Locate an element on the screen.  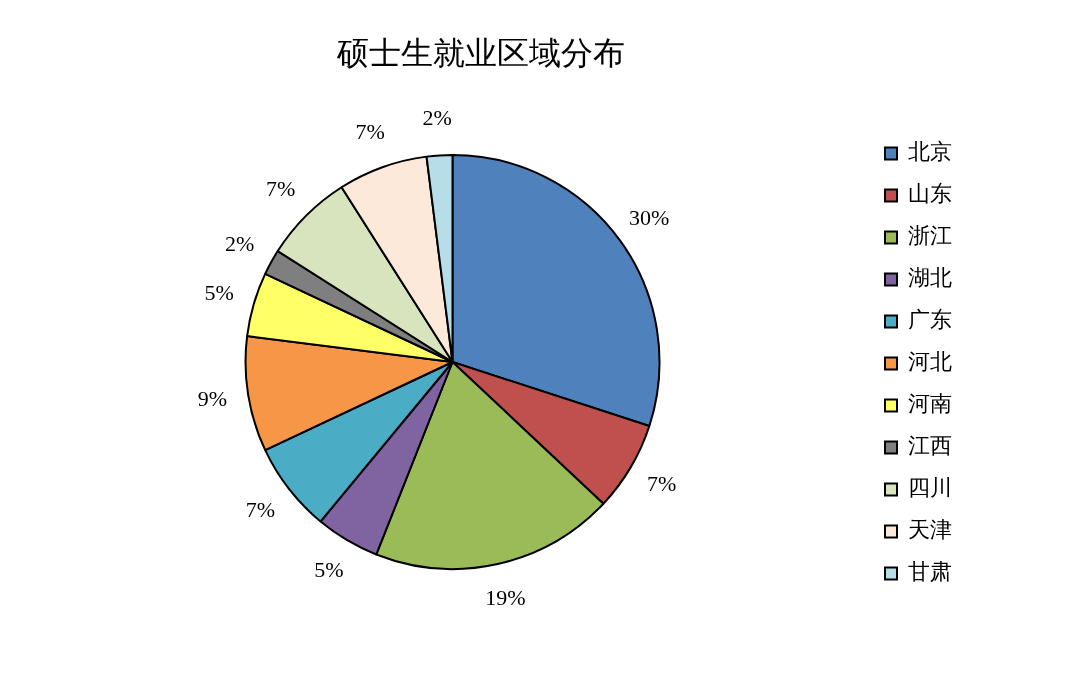
legend-label: 甘肃 is located at coordinates (930, 572).